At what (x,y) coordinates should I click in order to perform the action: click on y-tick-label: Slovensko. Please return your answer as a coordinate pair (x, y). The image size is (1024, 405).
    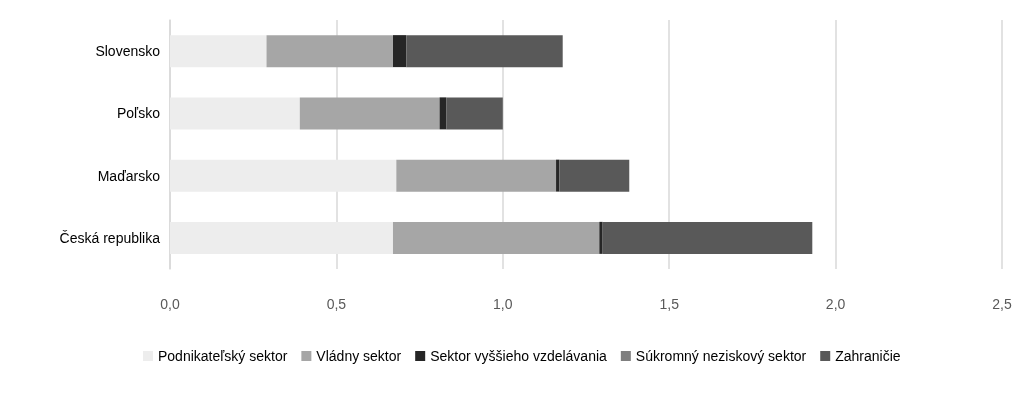
    Looking at the image, I should click on (128, 51).